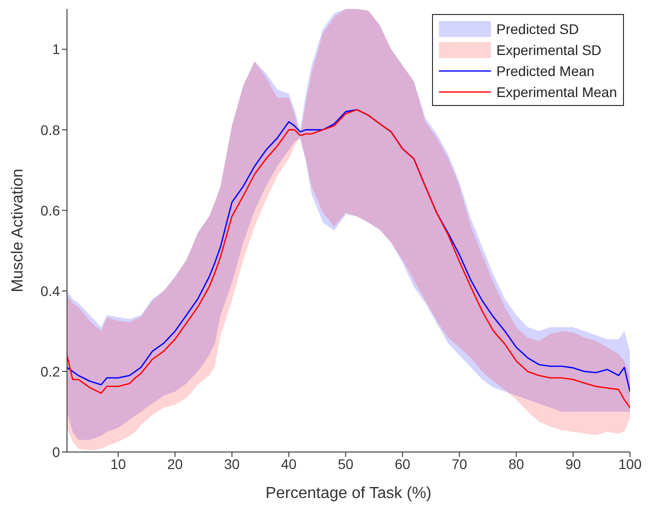 The height and width of the screenshot is (506, 650). I want to click on x-tick-label: 60, so click(402, 464).